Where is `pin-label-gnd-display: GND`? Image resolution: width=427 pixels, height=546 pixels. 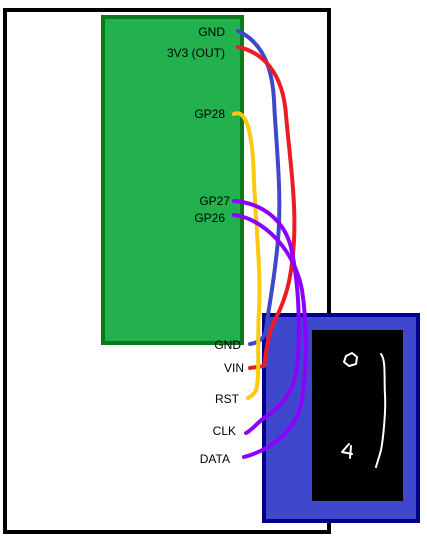
pin-label-gnd-display: GND is located at coordinates (227, 345).